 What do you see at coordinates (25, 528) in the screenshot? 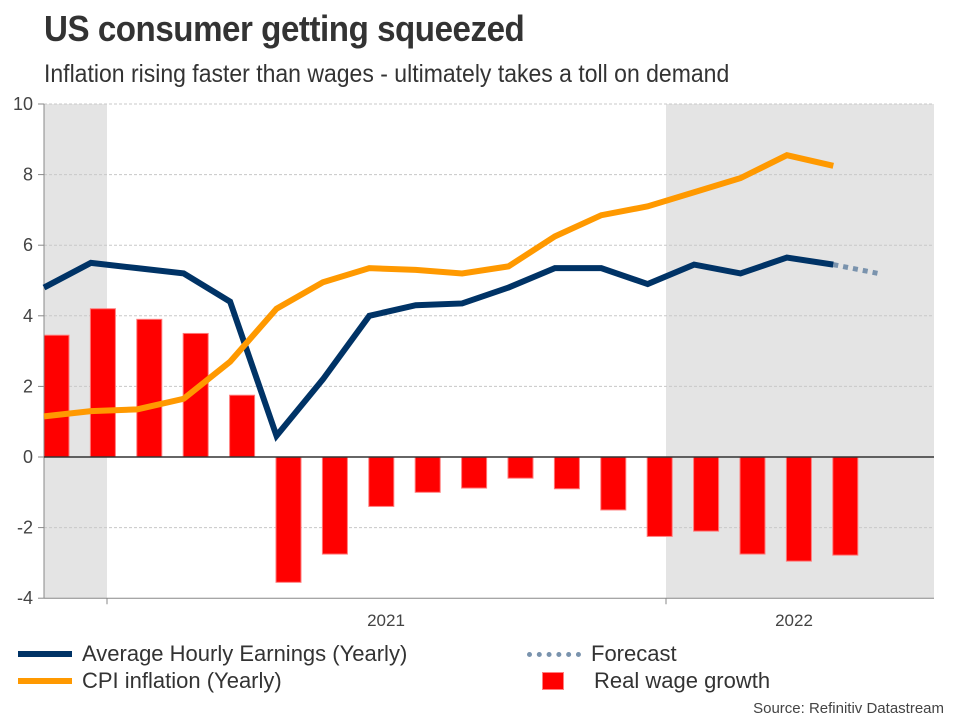
I see `y-tick-label: -2` at bounding box center [25, 528].